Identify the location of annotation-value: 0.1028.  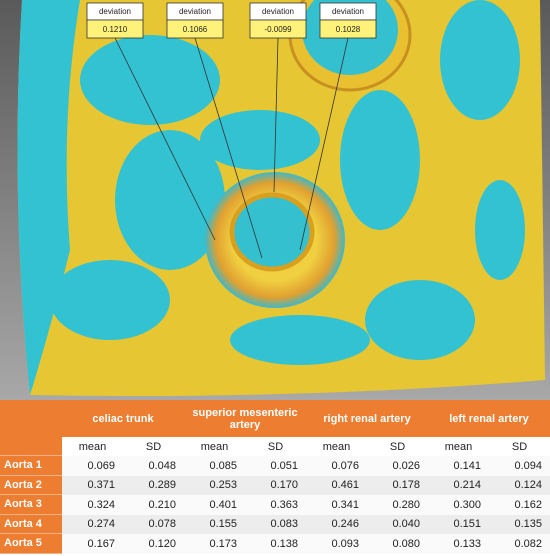
(348, 29).